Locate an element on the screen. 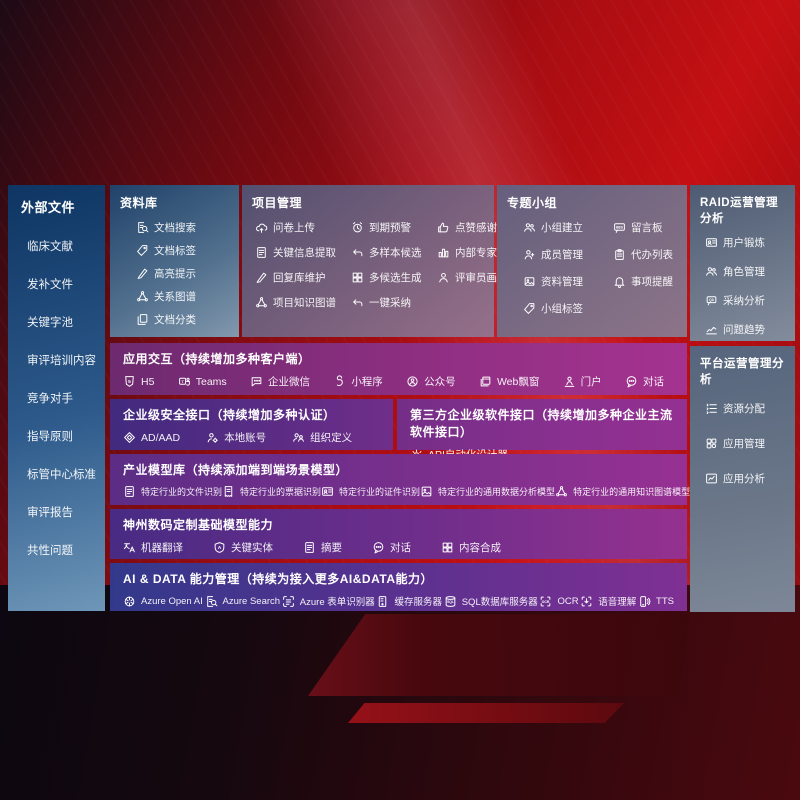 Image resolution: width=800 pixels, height=800 pixels. item-label: 竞争对手 is located at coordinates (50, 399).